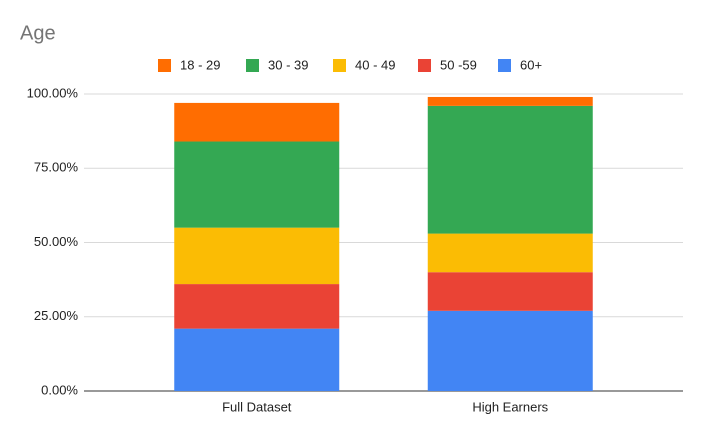  Describe the element at coordinates (531, 64) in the screenshot. I see `legend-label: 60+` at that location.